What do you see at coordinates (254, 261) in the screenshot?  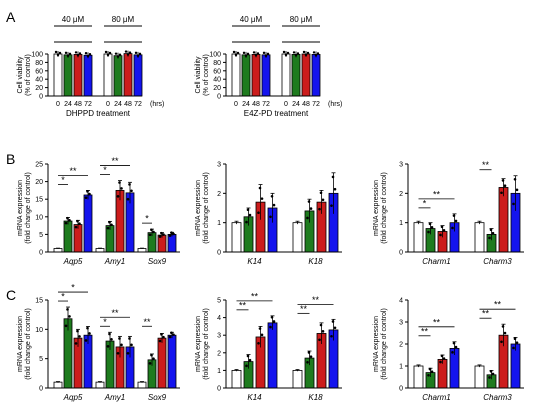 I see `x-gene-label: K14` at bounding box center [254, 261].